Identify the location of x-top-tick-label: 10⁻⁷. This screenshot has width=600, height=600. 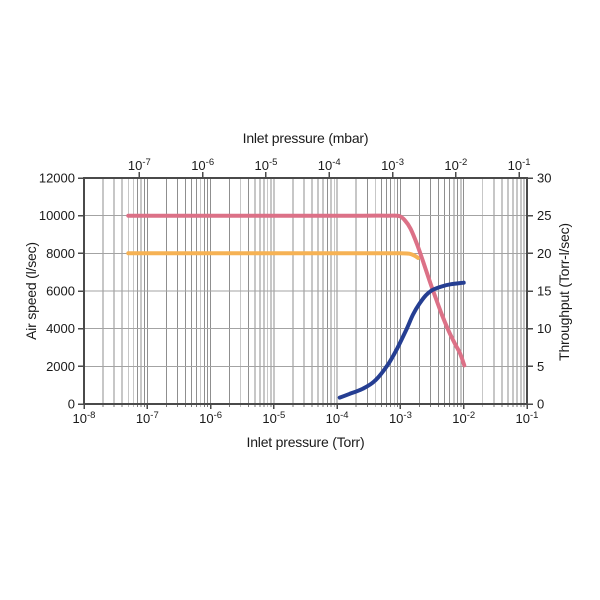
(139, 165).